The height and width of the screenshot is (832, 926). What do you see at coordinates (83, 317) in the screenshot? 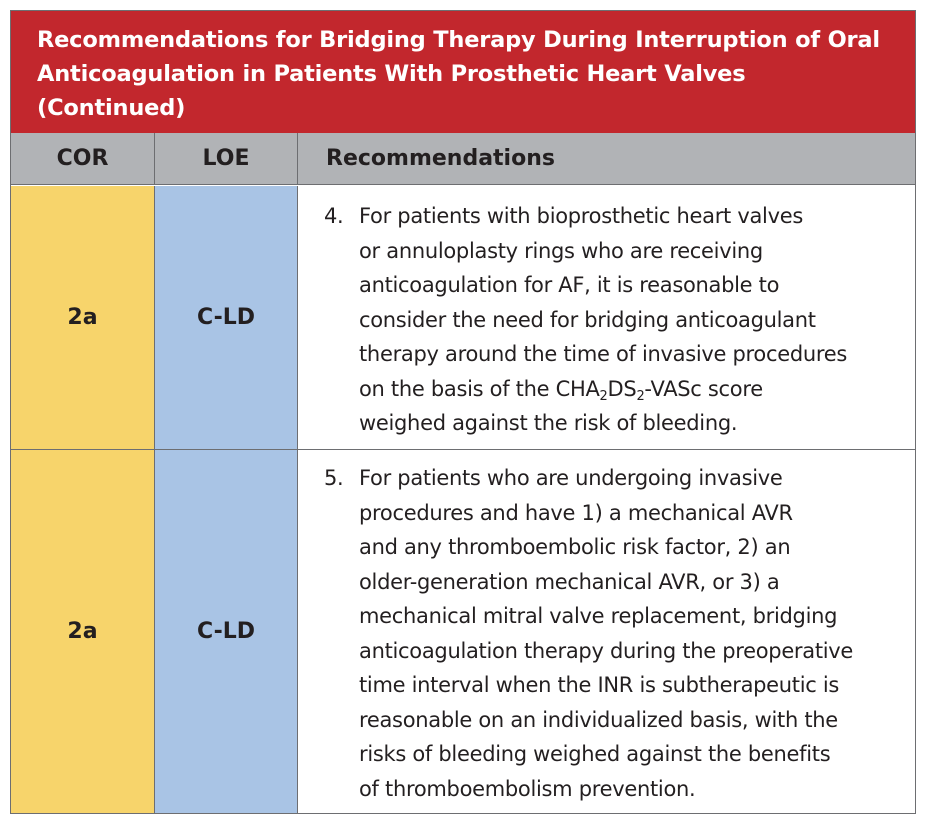
I see `row-1-cor: 2a` at bounding box center [83, 317].